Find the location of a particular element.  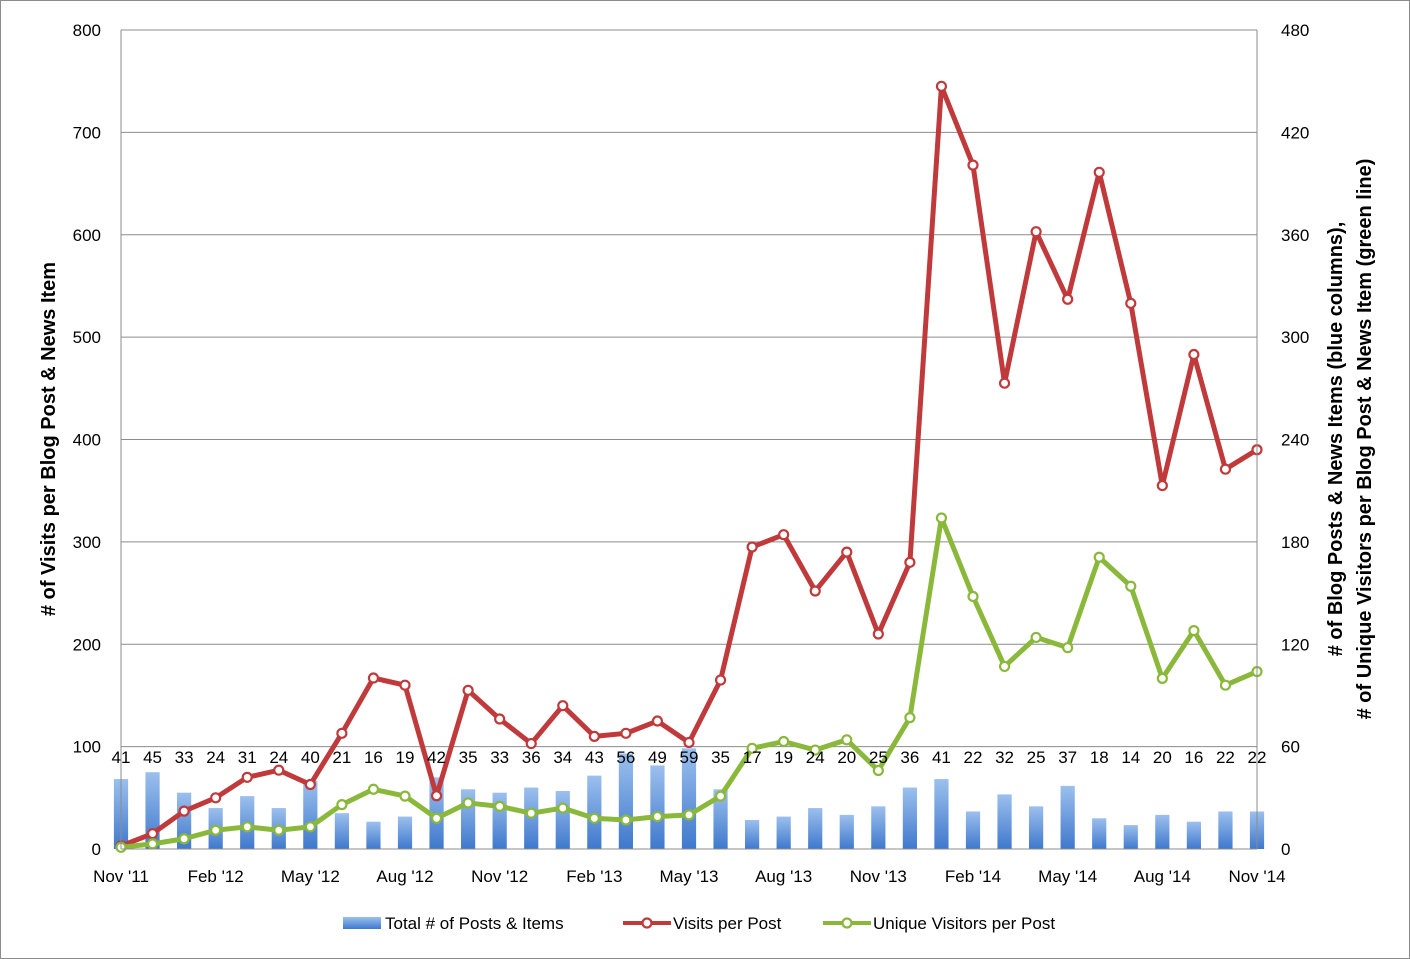

bar-data-label: 41 is located at coordinates (941, 757).